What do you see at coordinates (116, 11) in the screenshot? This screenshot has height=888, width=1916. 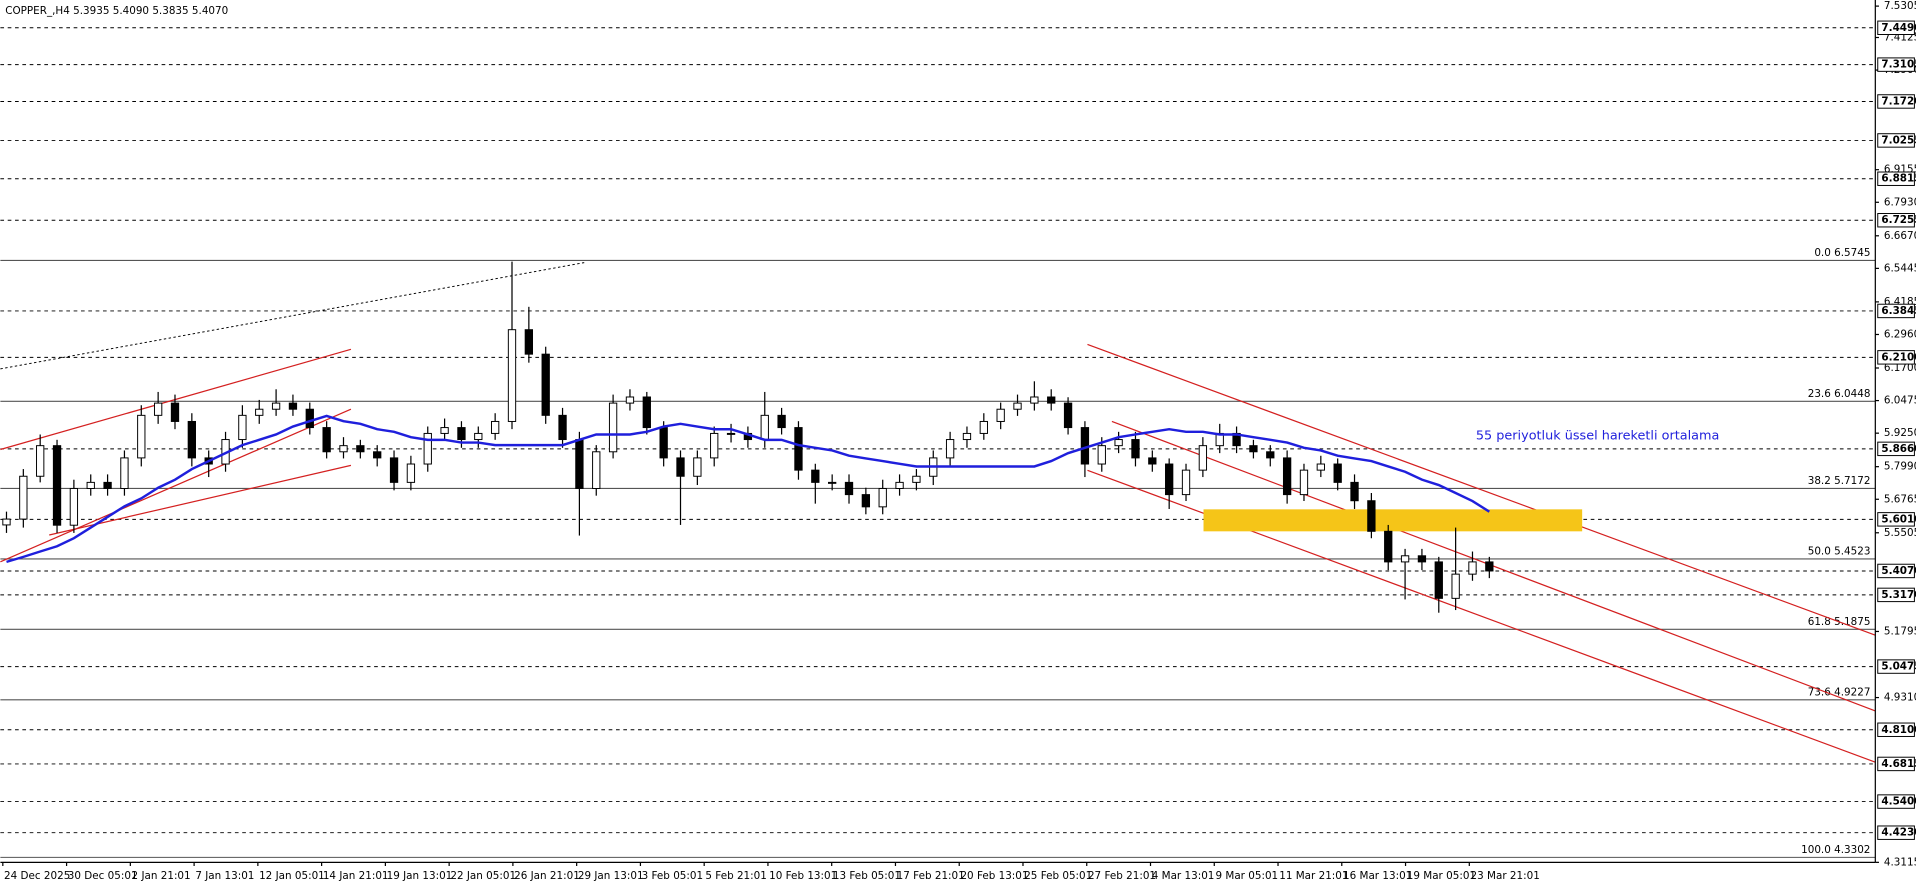 I see `symbol-header: COPPER_,H4 5.3935 5.4090 5.3835 5.4070` at bounding box center [116, 11].